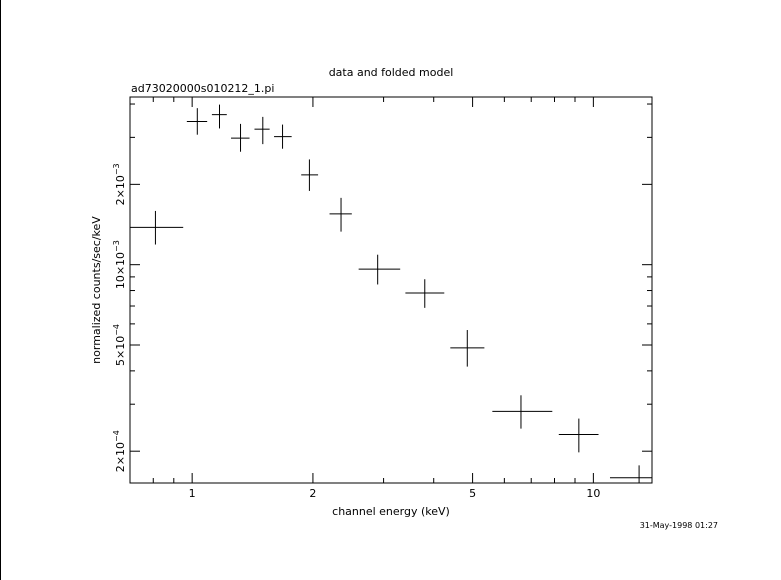 Image resolution: width=781 pixels, height=580 pixels. What do you see at coordinates (679, 525) in the screenshot?
I see `timestamp: 31-May-1998 01:27` at bounding box center [679, 525].